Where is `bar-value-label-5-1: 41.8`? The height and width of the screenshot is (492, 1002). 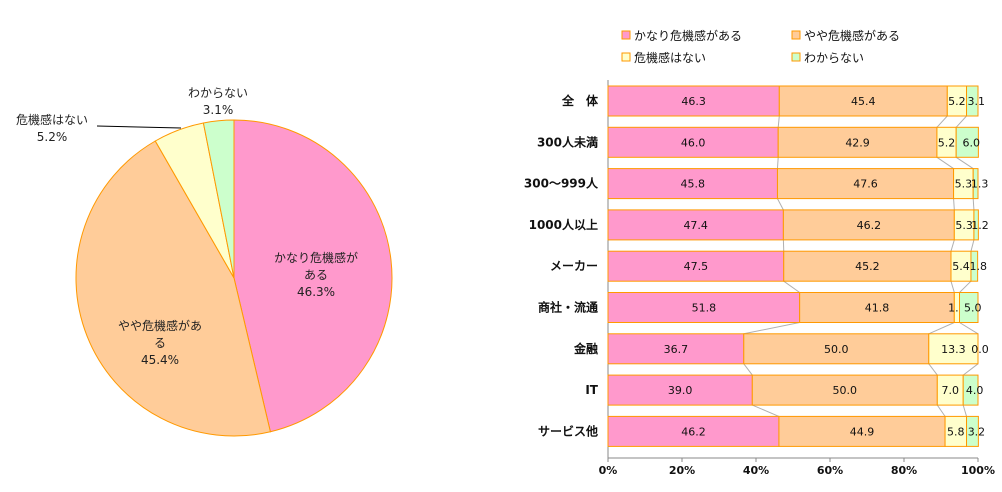
bar-value-label-5-1: 41.8 is located at coordinates (877, 308).